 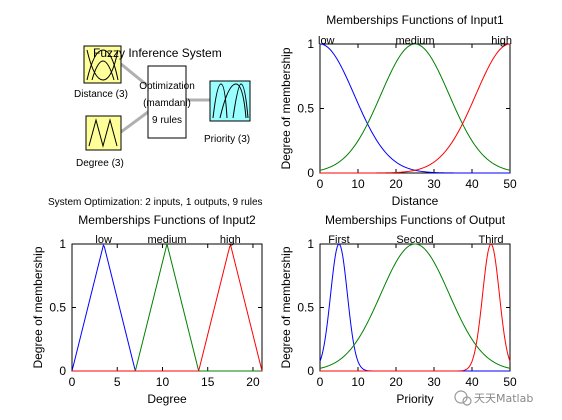 I want to click on engine-line2: (mamdani), so click(x=167, y=103).